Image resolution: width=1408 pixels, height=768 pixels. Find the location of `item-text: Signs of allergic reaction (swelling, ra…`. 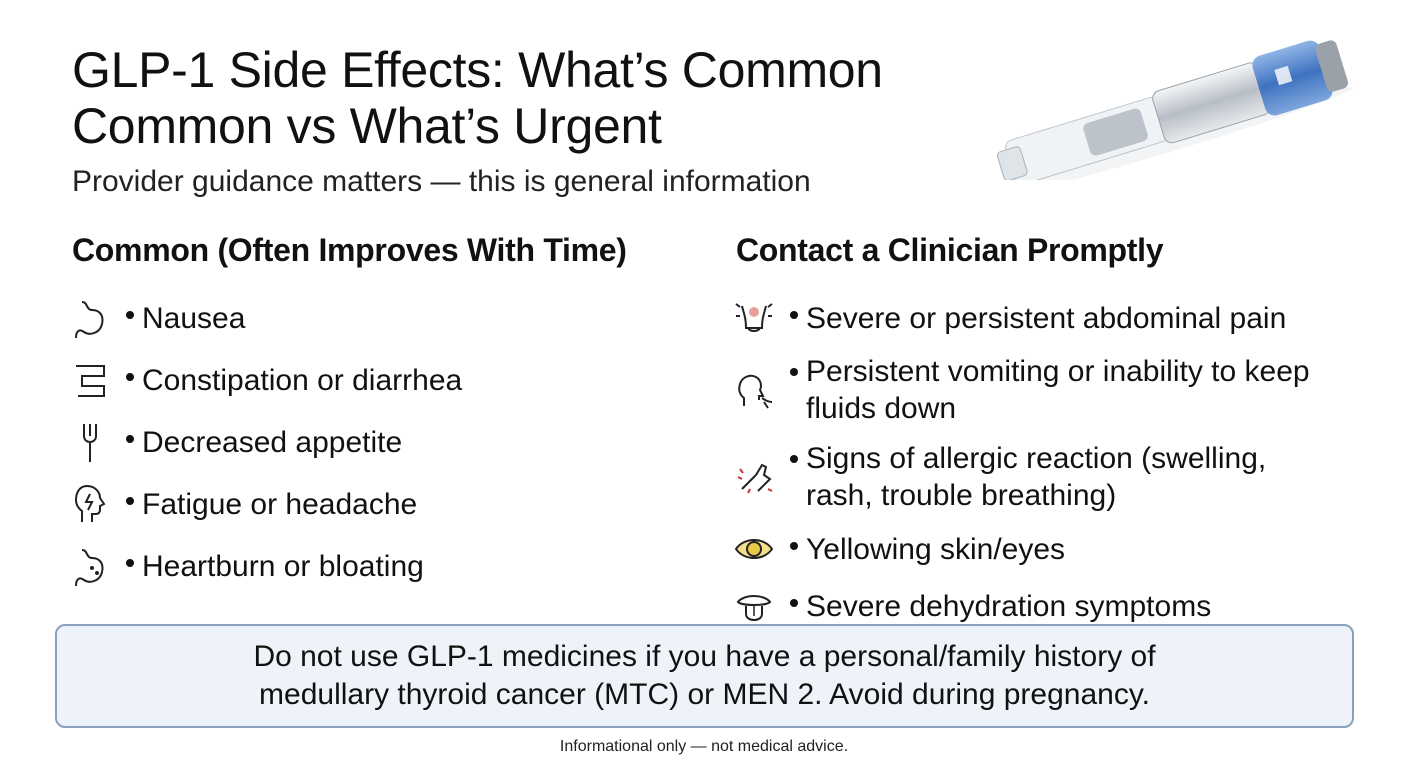

item-text: Signs of allergic reaction (swelling, ra… is located at coordinates (1036, 477).